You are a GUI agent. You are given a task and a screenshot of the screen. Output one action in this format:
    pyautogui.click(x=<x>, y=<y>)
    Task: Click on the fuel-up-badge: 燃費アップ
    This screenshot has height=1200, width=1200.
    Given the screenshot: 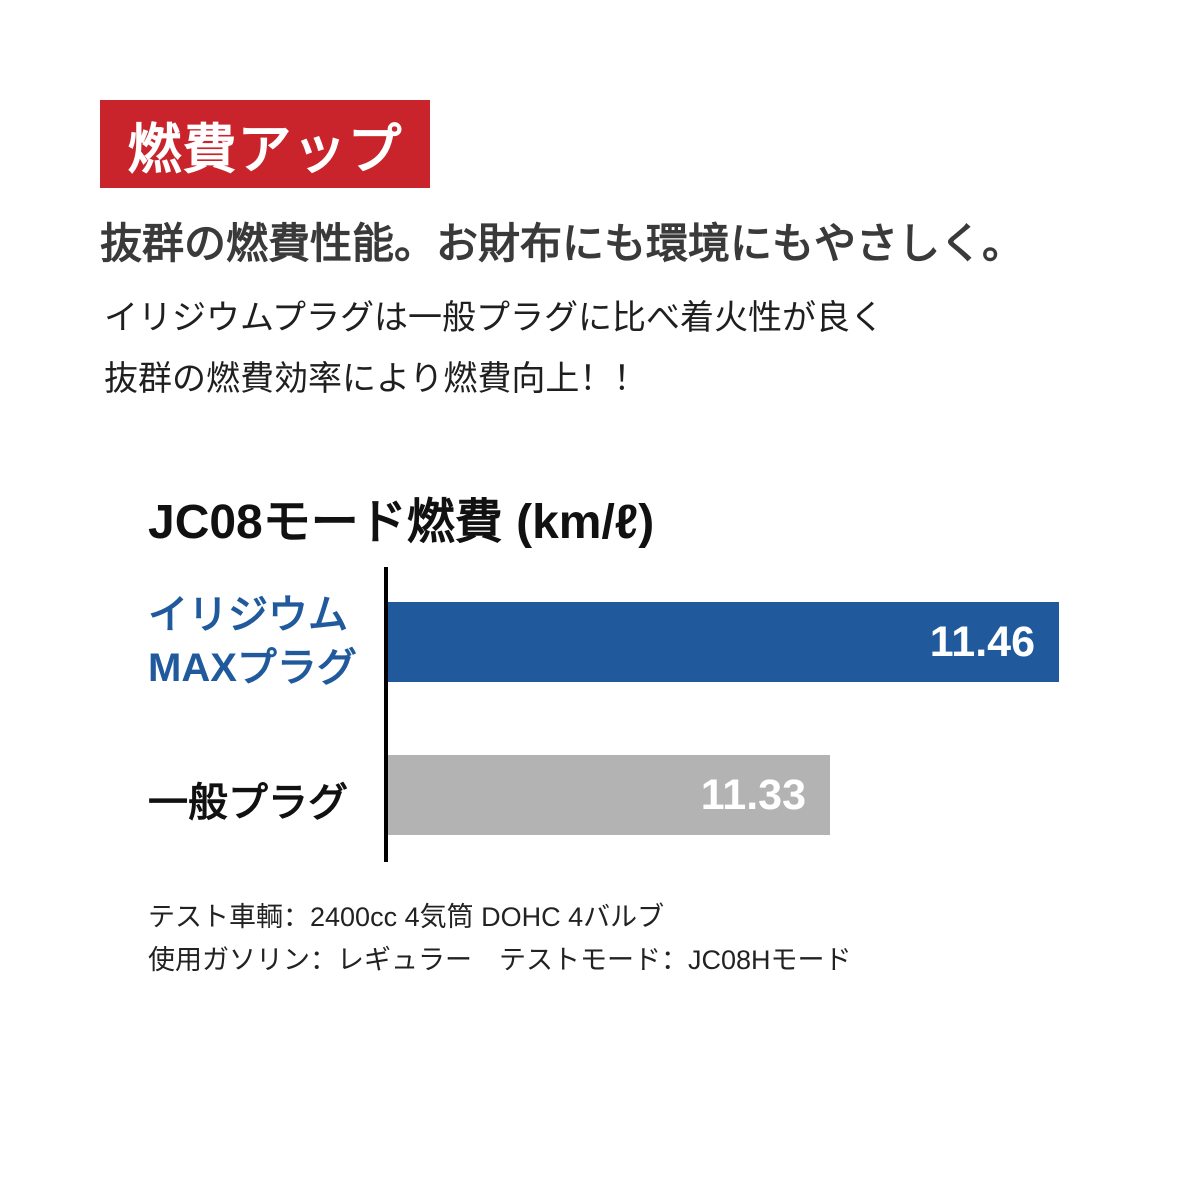 What is the action you would take?
    pyautogui.click(x=265, y=144)
    